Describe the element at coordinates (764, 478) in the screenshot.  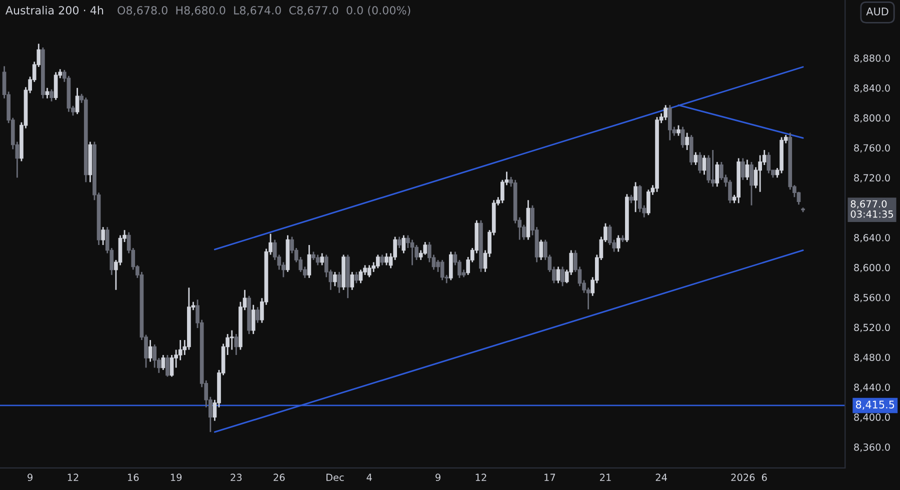
I see `x-tick-label: 6` at that location.